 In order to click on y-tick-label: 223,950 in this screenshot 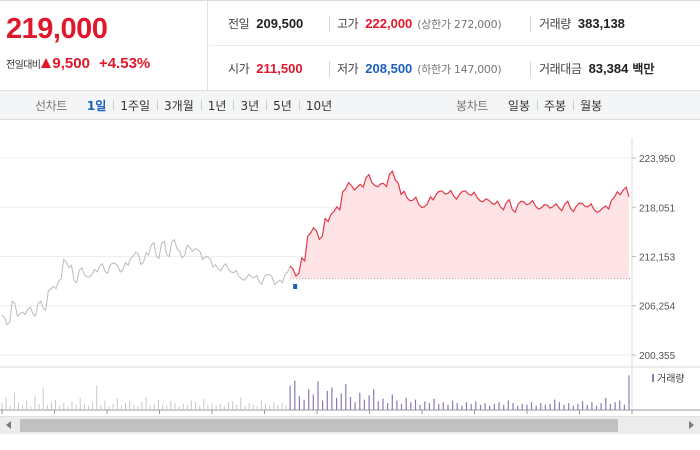, I will do `click(657, 159)`.